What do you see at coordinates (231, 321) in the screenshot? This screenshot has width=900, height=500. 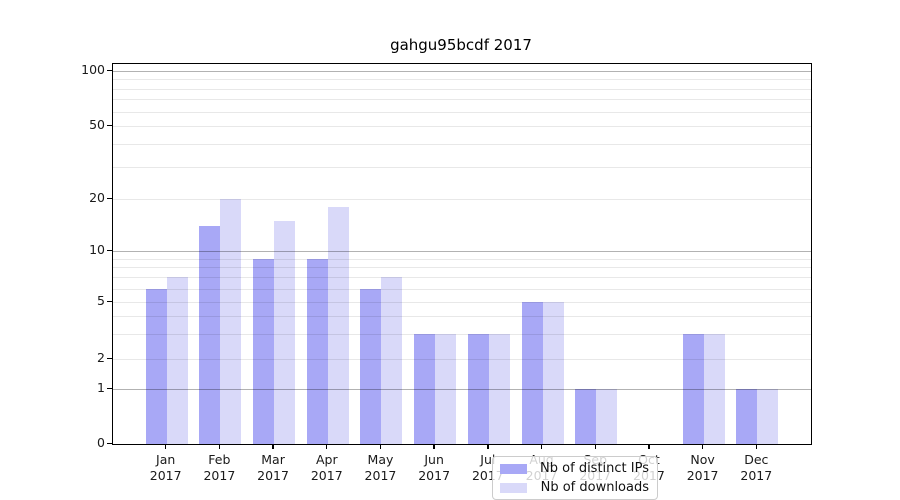 I see `bar-downloads-feb` at bounding box center [231, 321].